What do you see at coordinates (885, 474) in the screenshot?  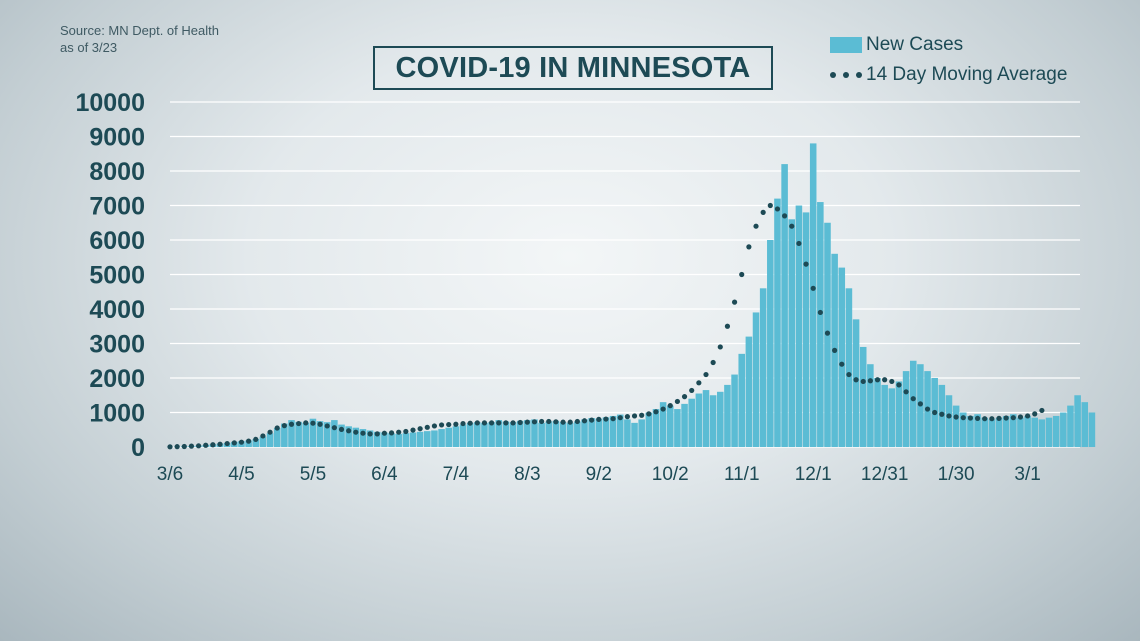 I see `x-tick-label: 12/31` at bounding box center [885, 474].